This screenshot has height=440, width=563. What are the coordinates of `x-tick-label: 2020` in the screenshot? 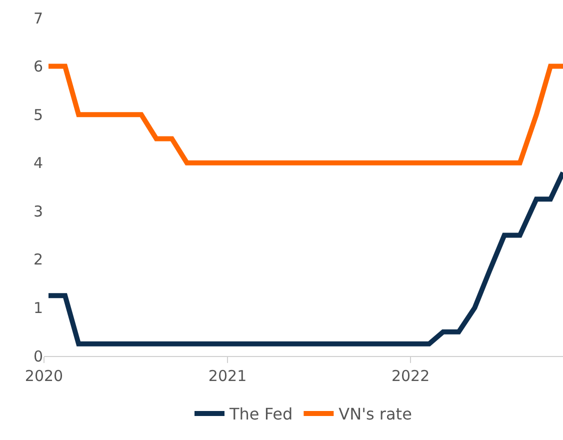 It's located at (44, 376).